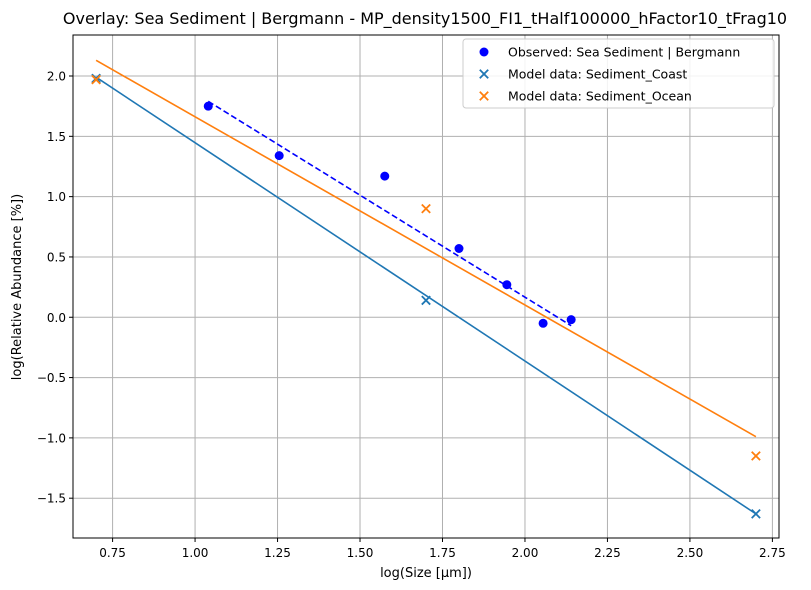 The width and height of the screenshot is (811, 590). What do you see at coordinates (51, 378) in the screenshot?
I see `y-tick-label: −0.5` at bounding box center [51, 378].